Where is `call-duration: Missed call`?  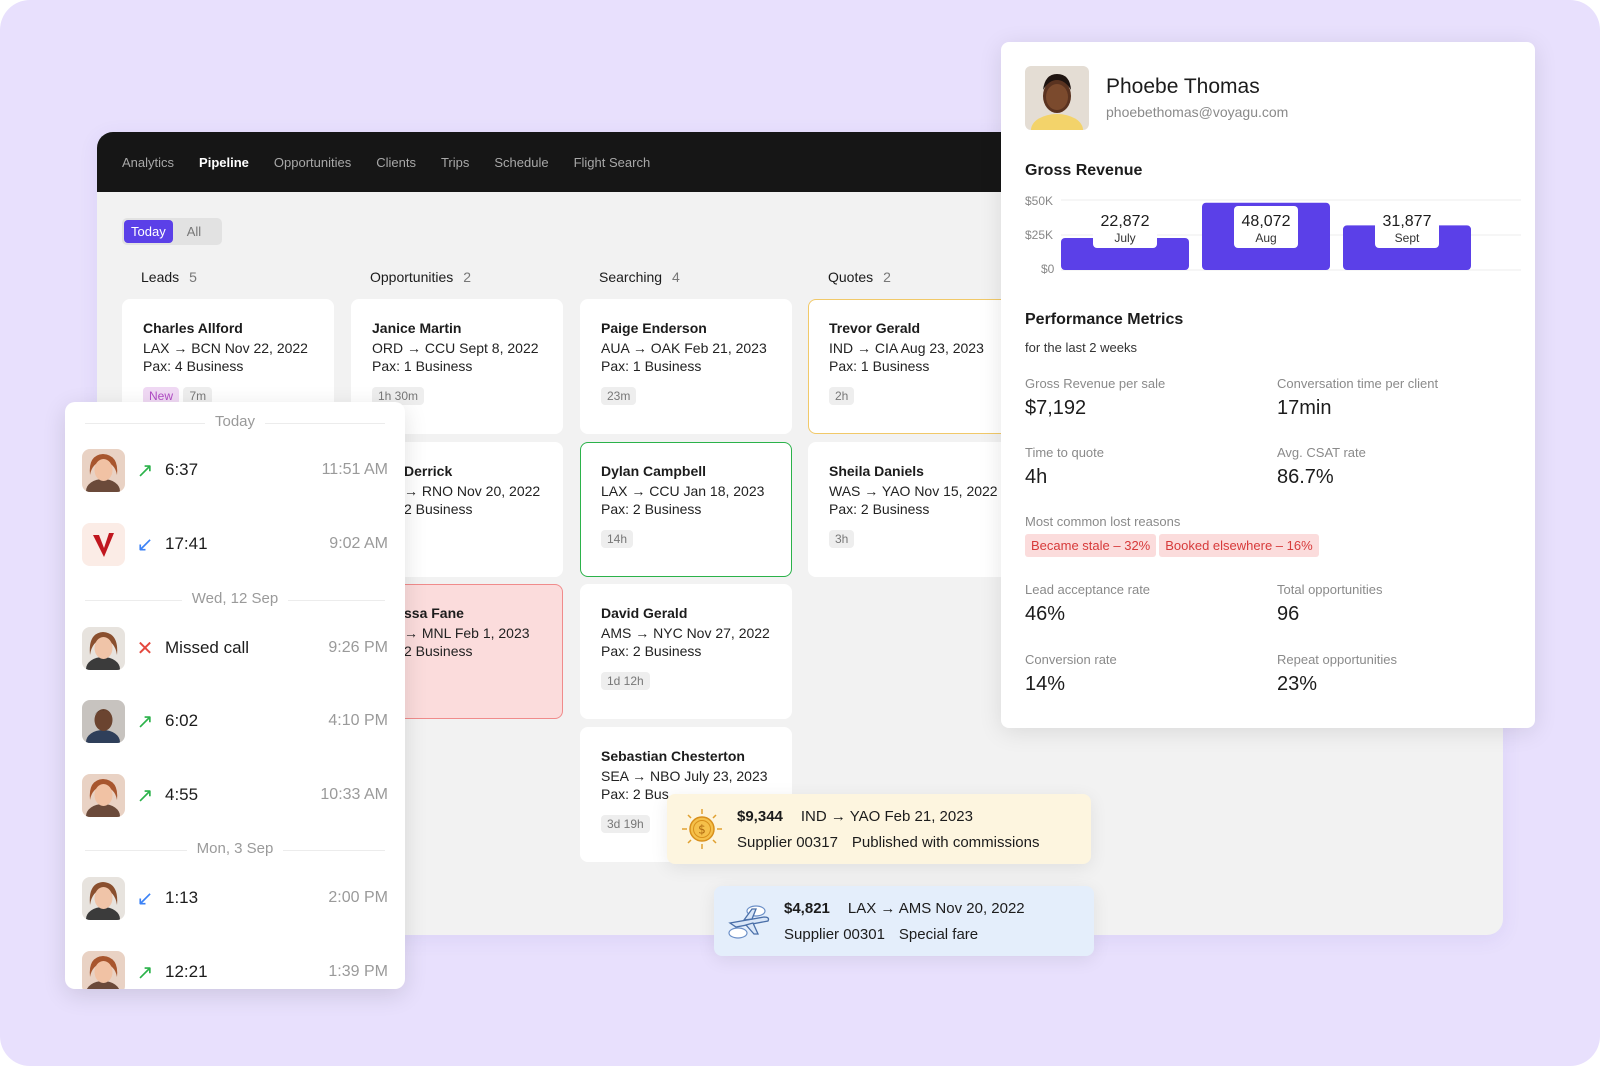 call-duration: Missed call is located at coordinates (207, 647).